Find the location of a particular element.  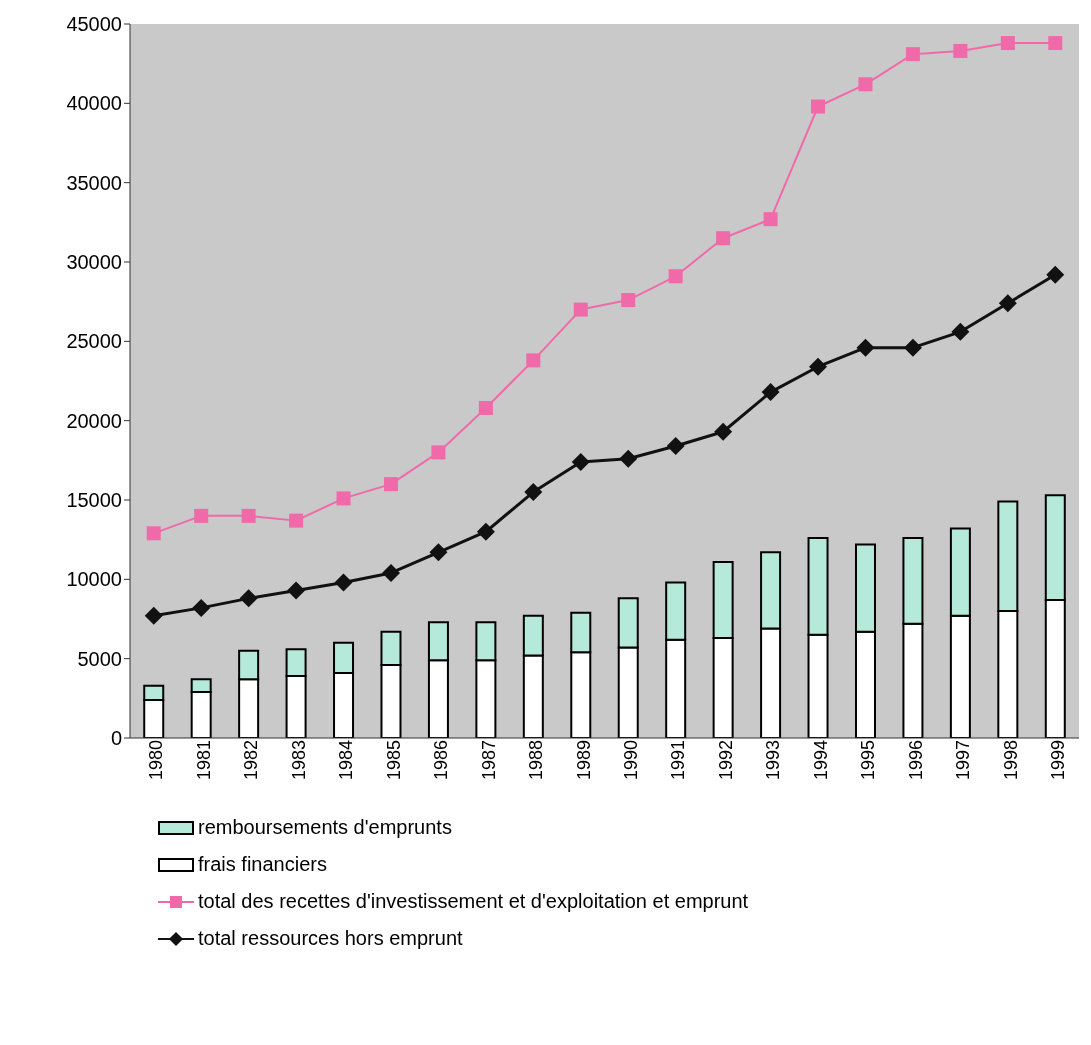

x-tick-label: 1997 is located at coordinates (963, 760).